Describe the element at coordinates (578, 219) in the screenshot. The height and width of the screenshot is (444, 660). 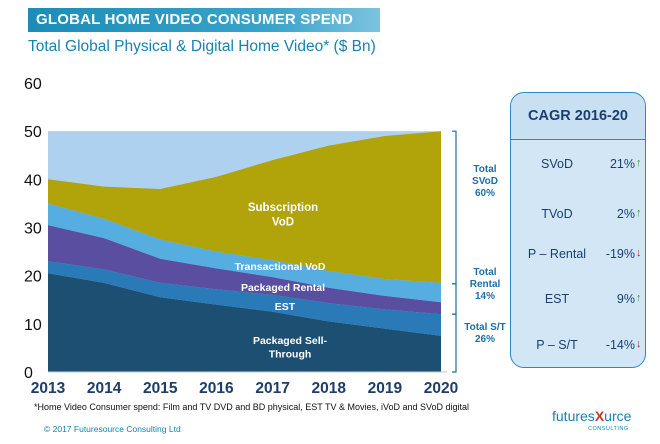
I see `cagr-row: TVoD 2% ↑` at that location.